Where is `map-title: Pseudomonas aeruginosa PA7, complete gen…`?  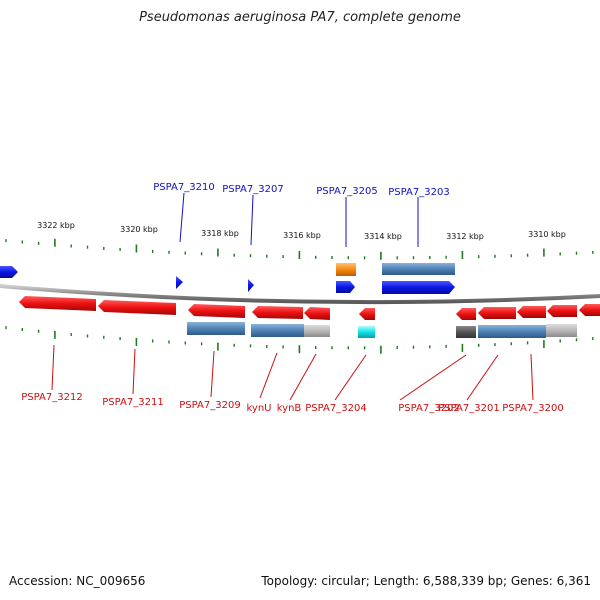
map-title: Pseudomonas aeruginosa PA7, complete gen… is located at coordinates (300, 17).